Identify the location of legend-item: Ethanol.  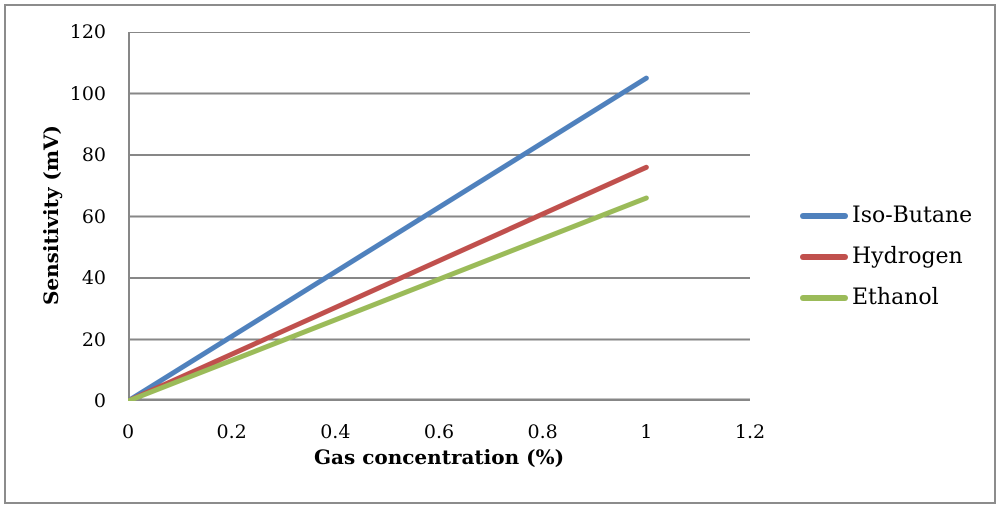
(886, 297).